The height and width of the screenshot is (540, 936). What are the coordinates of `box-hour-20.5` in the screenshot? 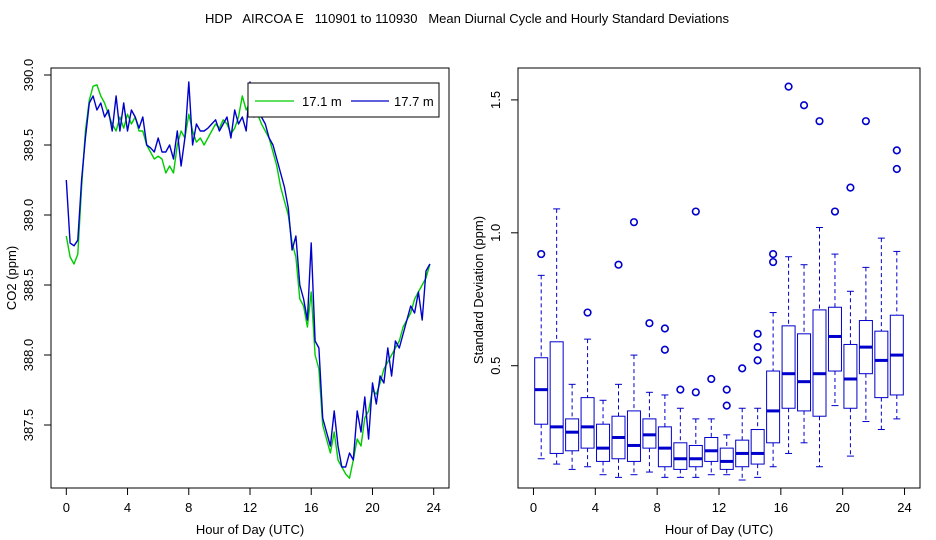 It's located at (850, 320).